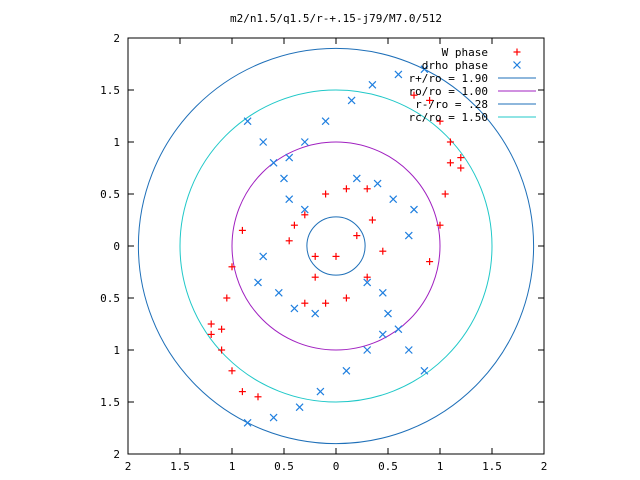 Image resolution: width=640 pixels, height=480 pixels. What do you see at coordinates (388, 466) in the screenshot?
I see `x-tick-label: 0.5` at bounding box center [388, 466].